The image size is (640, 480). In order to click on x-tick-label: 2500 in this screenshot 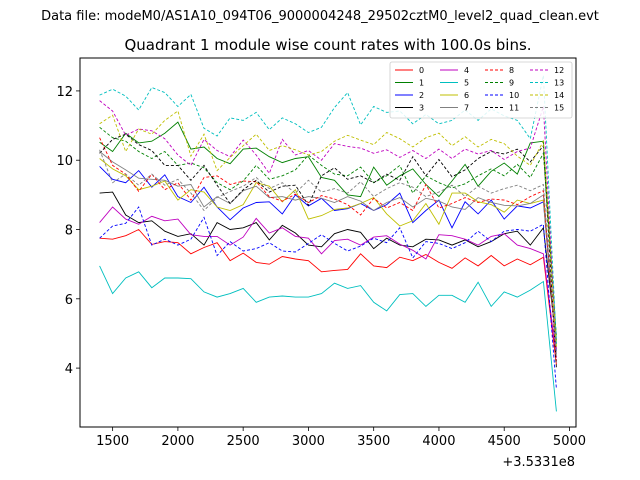, I will do `click(243, 441)`.